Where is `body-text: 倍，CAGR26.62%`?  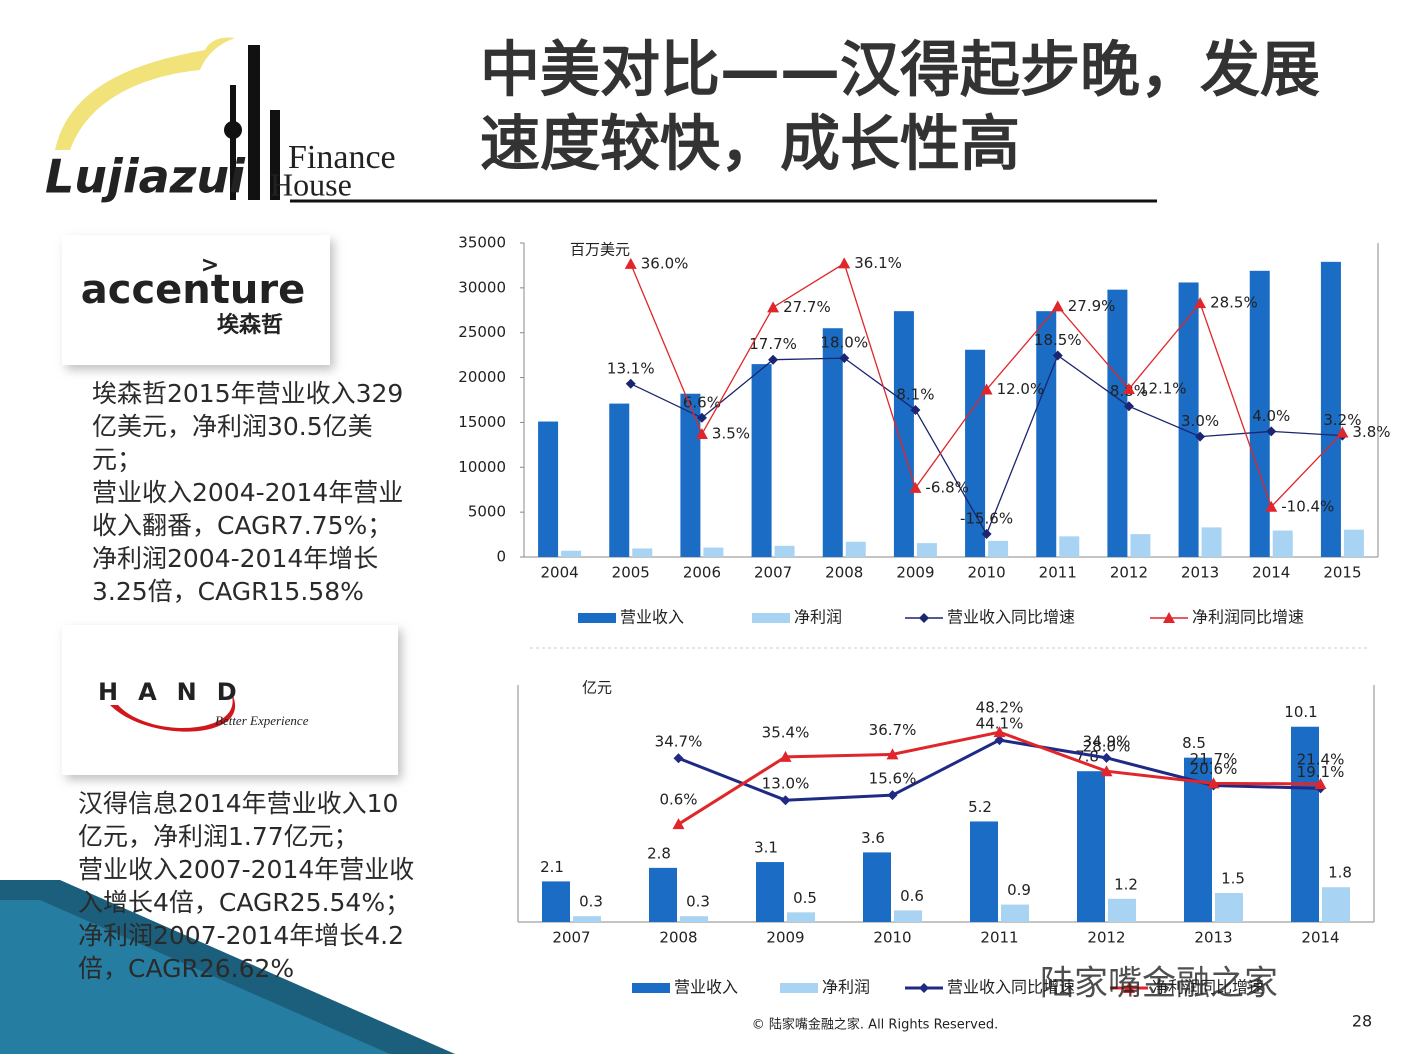 body-text: 倍，CAGR26.62% is located at coordinates (186, 968).